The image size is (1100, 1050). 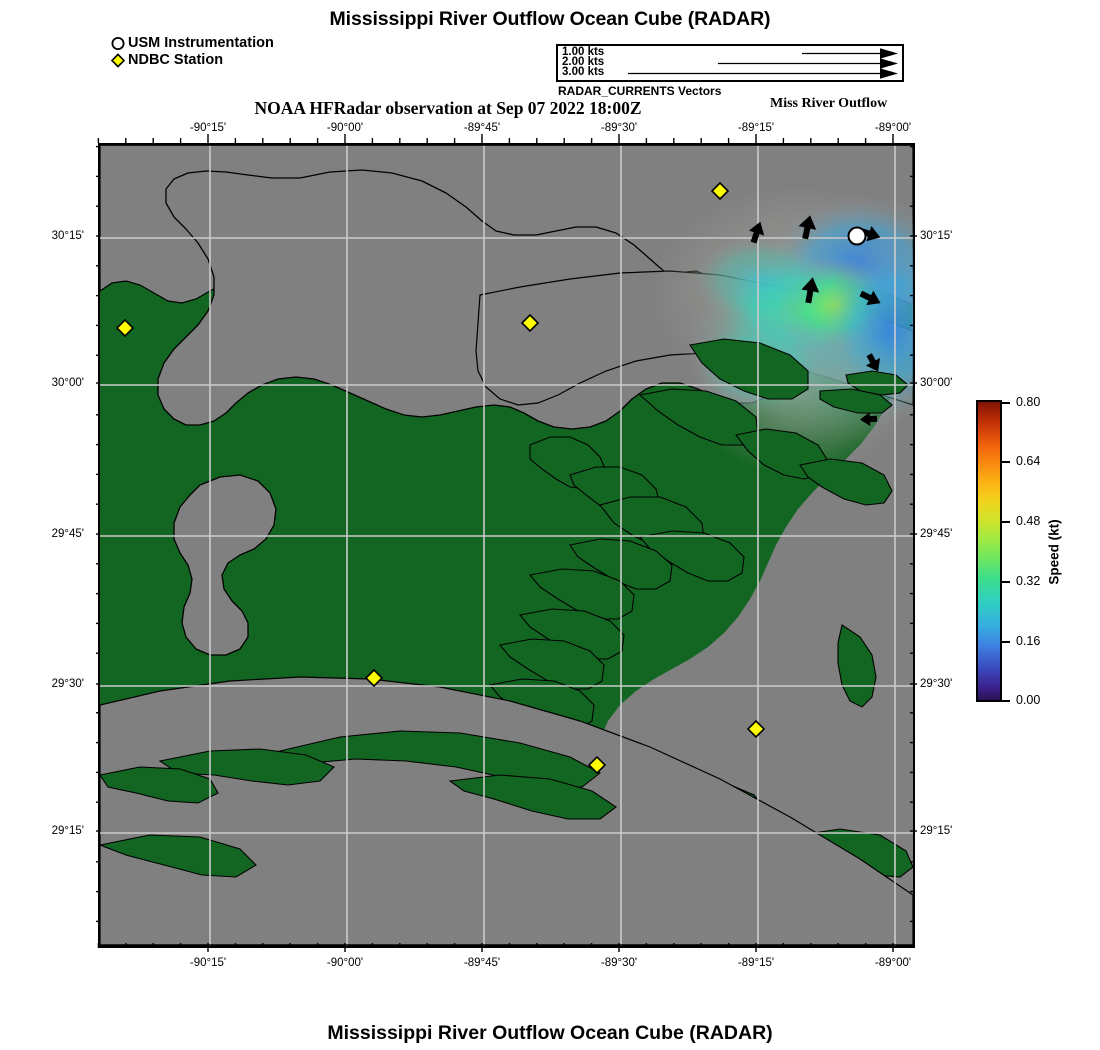 What do you see at coordinates (936, 236) in the screenshot?
I see `lat-label-right-0: 30°15'` at bounding box center [936, 236].